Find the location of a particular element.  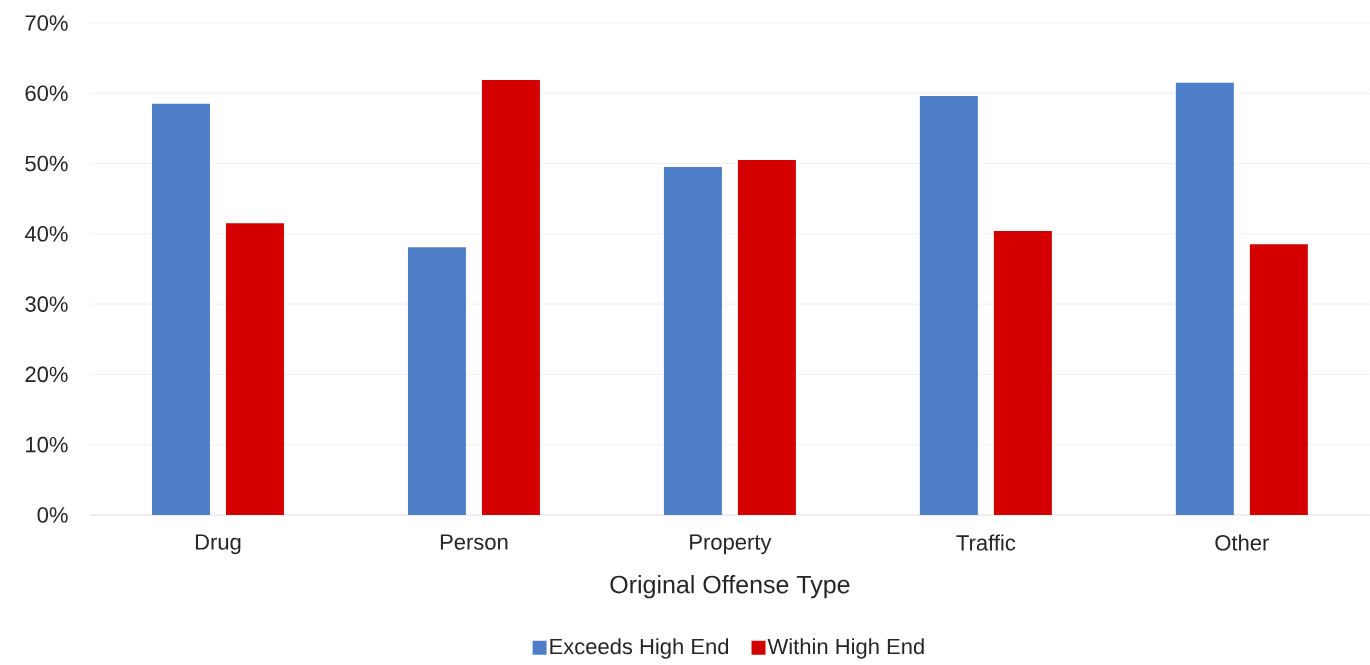

y-tick-label: 0% is located at coordinates (52, 515).